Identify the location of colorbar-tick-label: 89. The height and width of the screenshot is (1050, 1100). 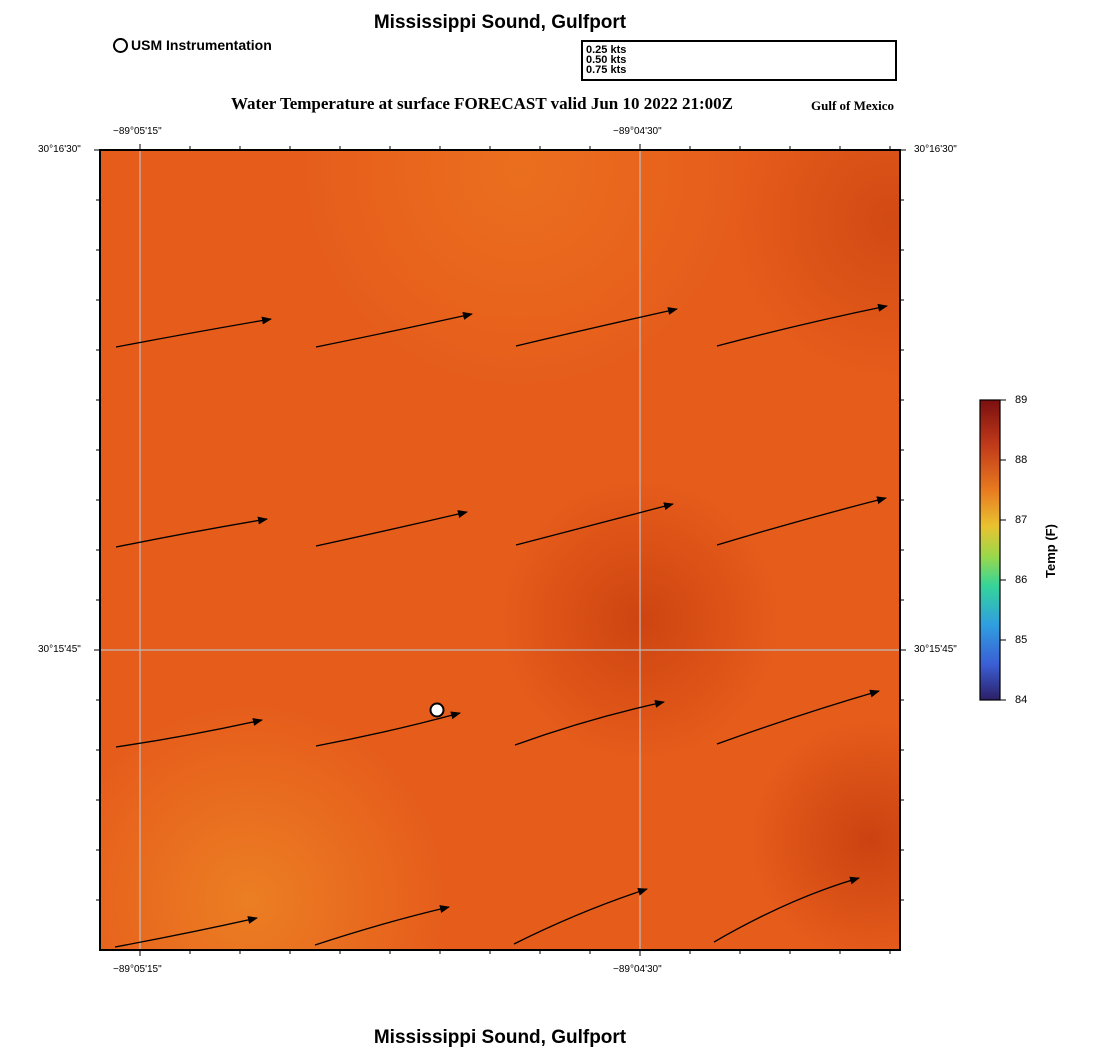
(1021, 400).